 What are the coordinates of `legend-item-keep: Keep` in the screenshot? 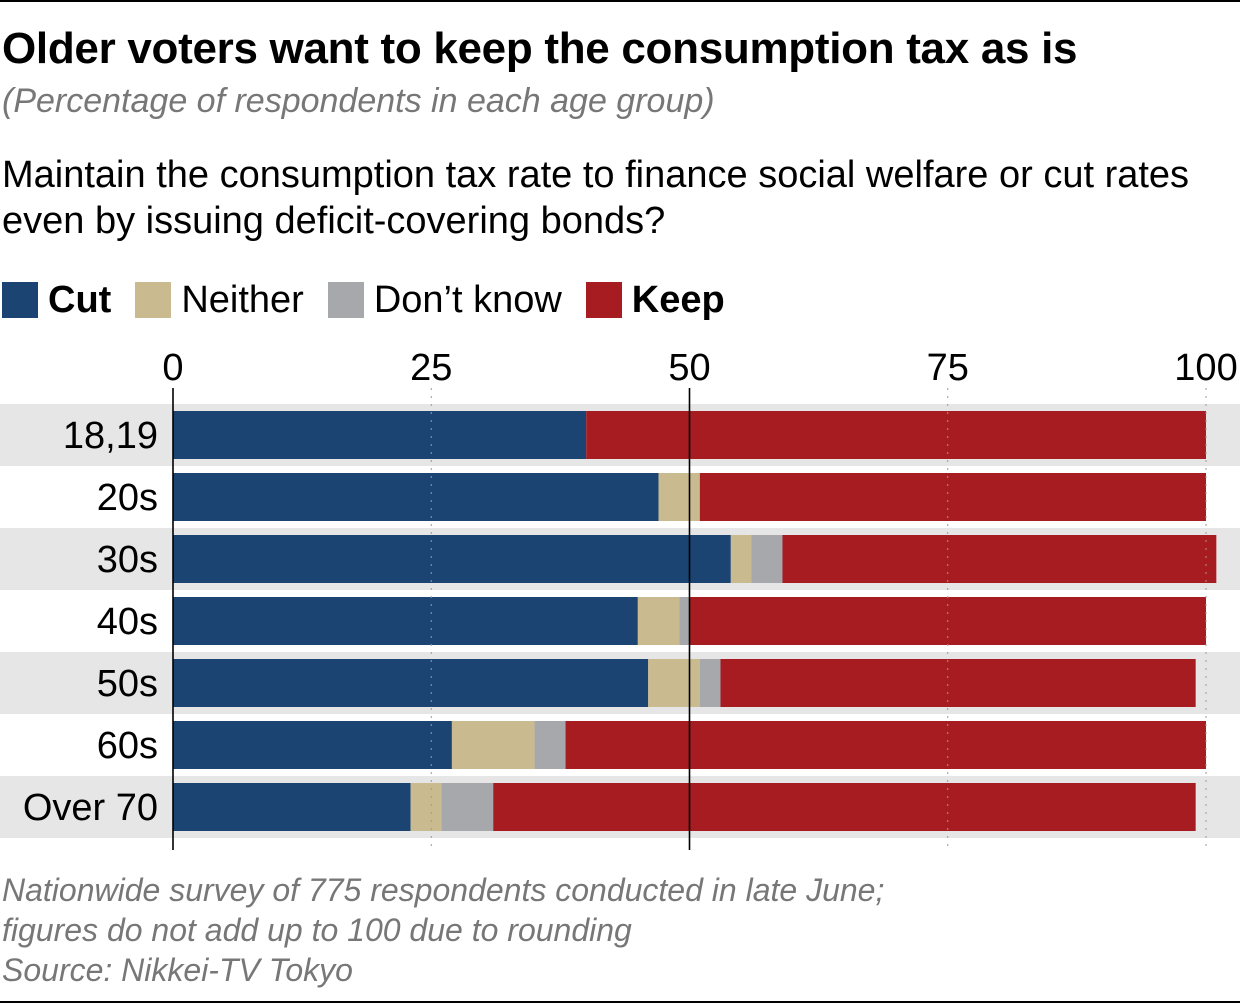 It's located at (655, 300).